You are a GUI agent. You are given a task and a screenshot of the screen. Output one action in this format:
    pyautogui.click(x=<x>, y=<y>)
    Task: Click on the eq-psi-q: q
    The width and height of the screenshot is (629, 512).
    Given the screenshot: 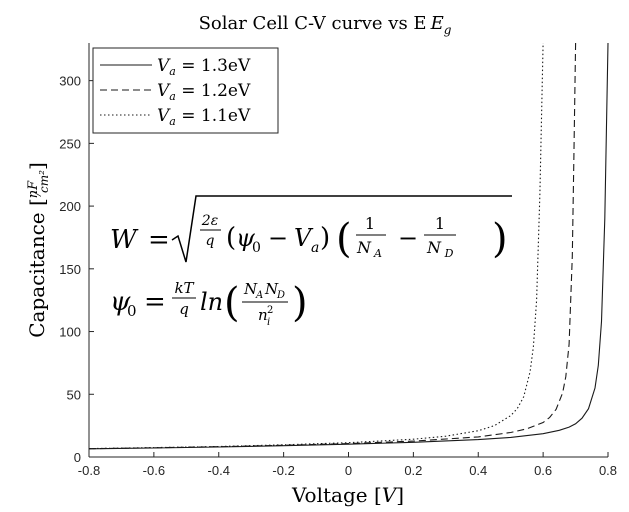 What is the action you would take?
    pyautogui.click(x=184, y=309)
    